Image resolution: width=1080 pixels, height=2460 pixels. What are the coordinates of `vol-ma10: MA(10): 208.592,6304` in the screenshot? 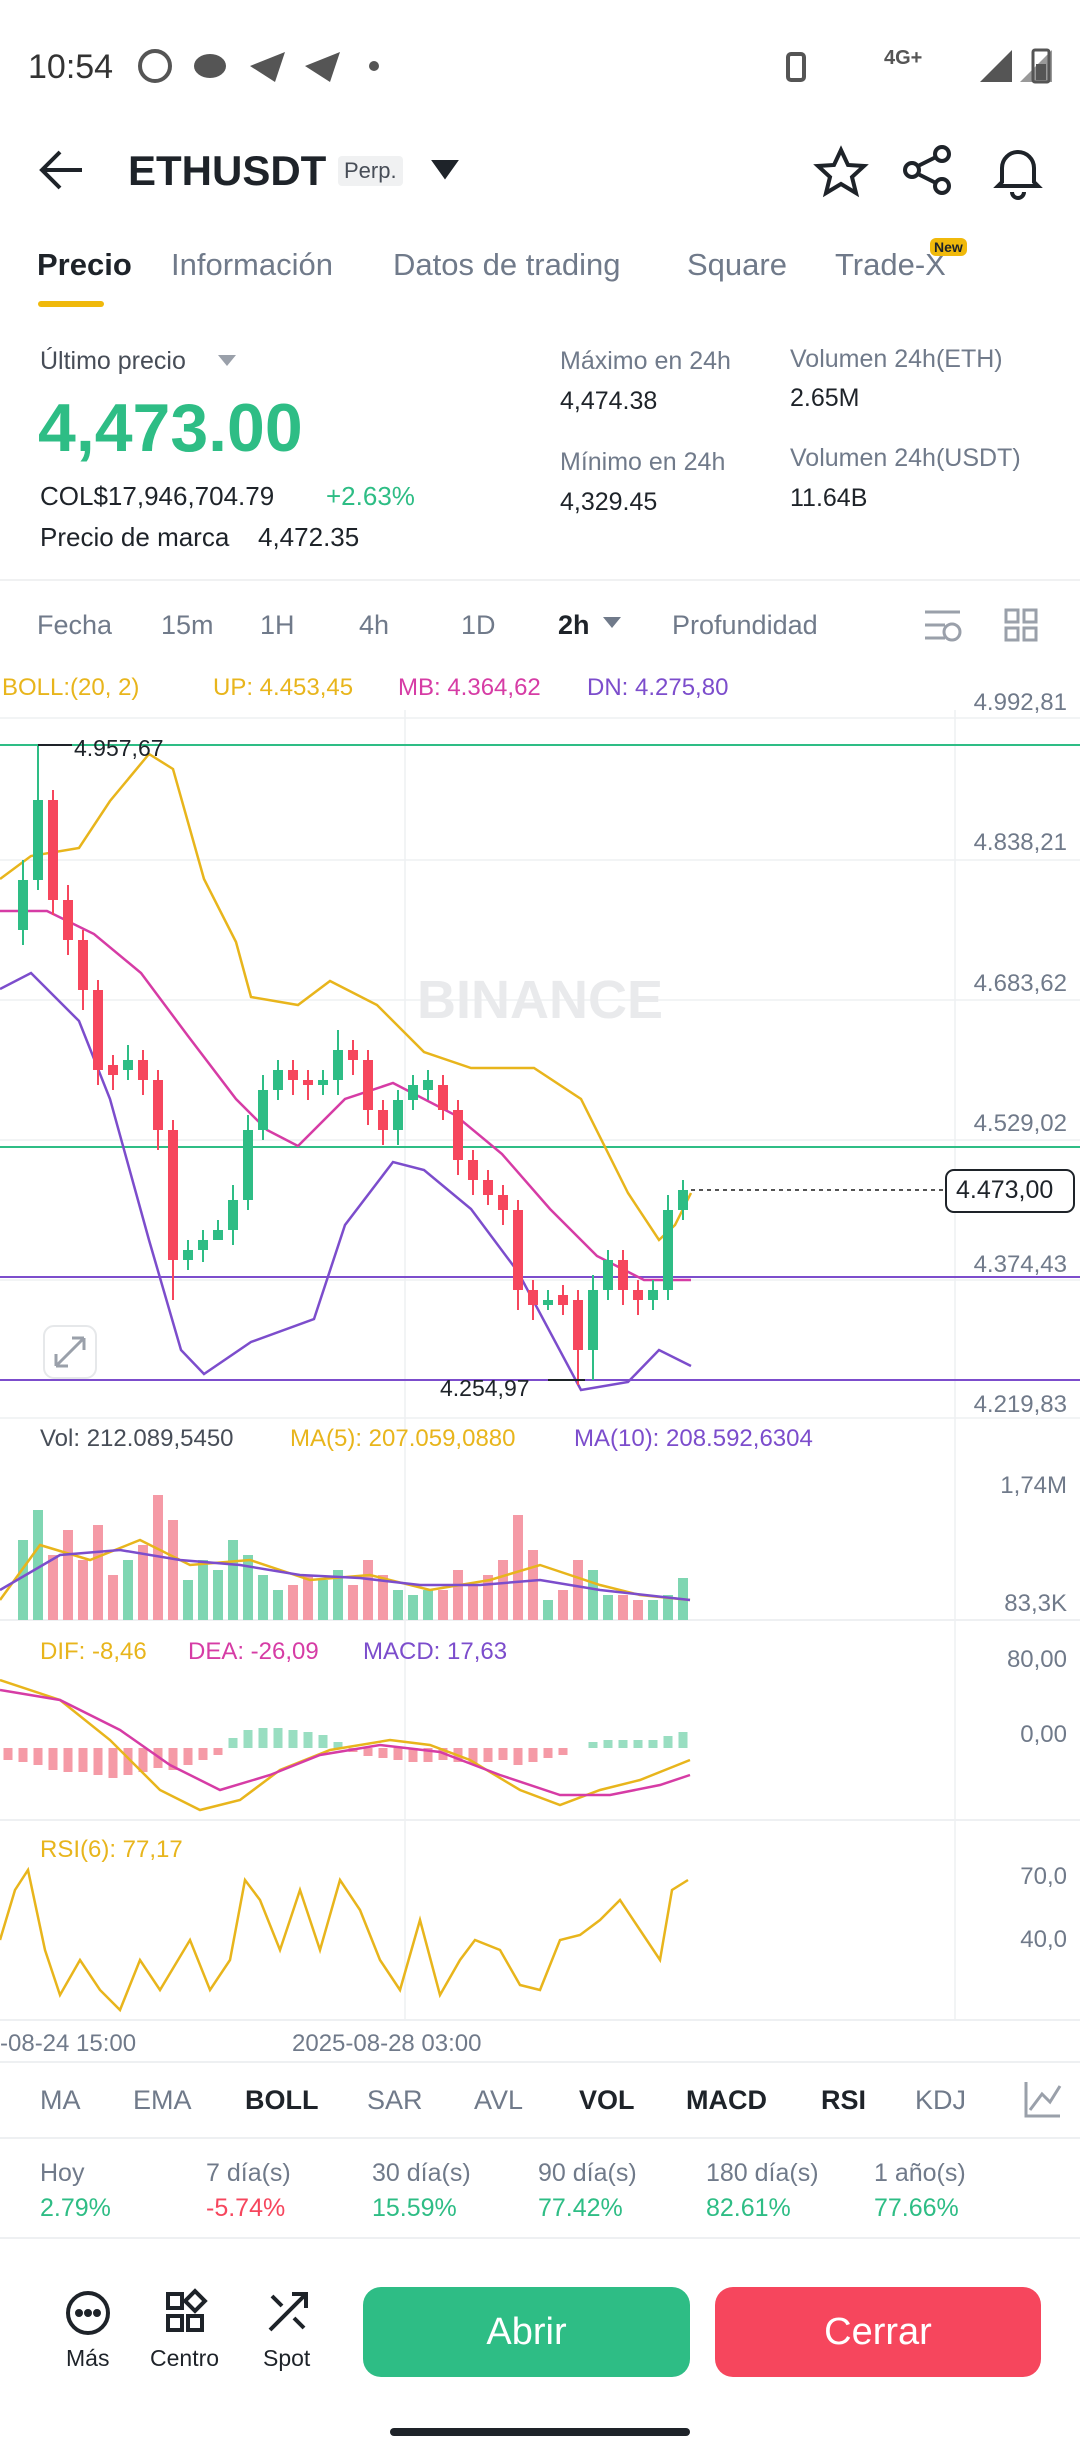 It's located at (693, 1438).